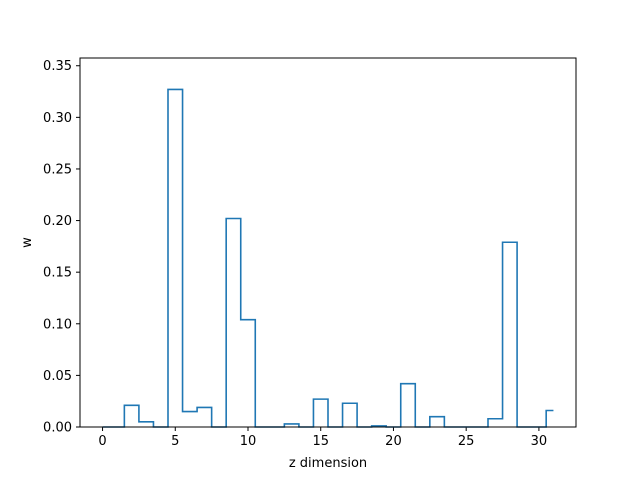  Describe the element at coordinates (539, 441) in the screenshot. I see `x-tick-label: 30` at that location.